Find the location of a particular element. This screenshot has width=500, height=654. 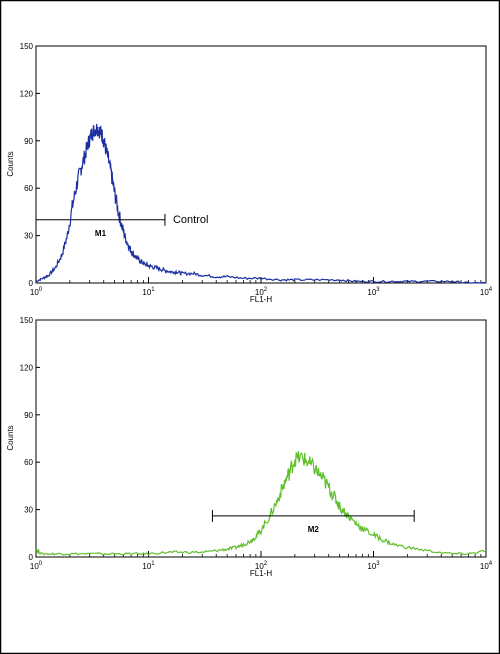

gate-marker-m1: M1 is located at coordinates (100, 225).